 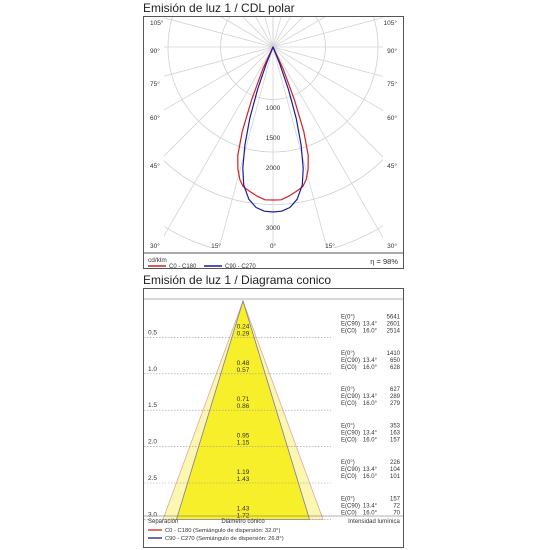 I want to click on angle-label-left: 90°, so click(x=155, y=51).